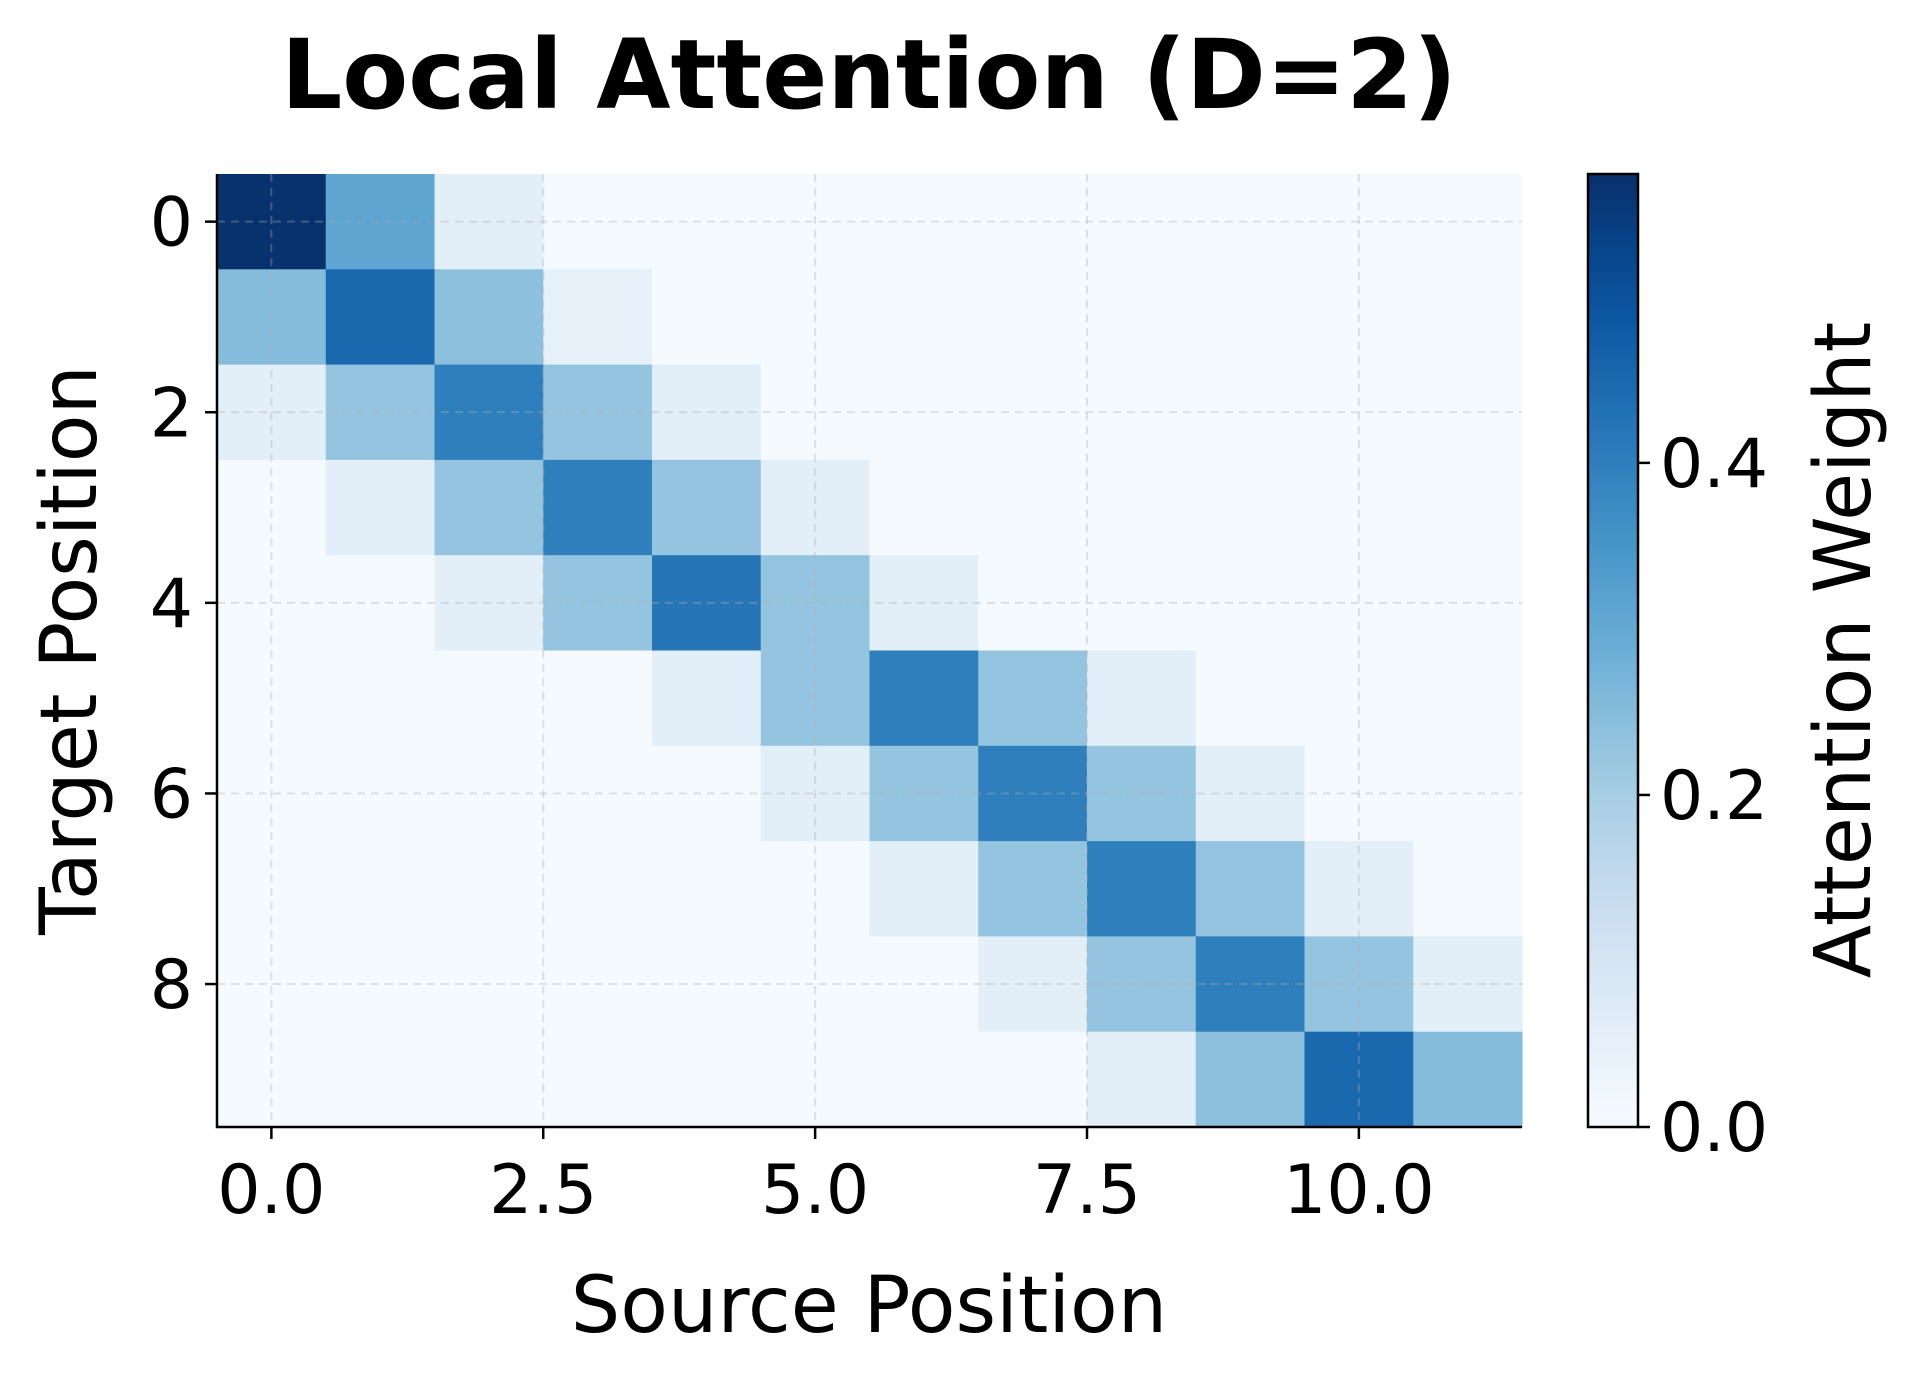 Image resolution: width=1920 pixels, height=1386 pixels. What do you see at coordinates (1358, 1190) in the screenshot?
I see `x-tick-label: 10.0` at bounding box center [1358, 1190].